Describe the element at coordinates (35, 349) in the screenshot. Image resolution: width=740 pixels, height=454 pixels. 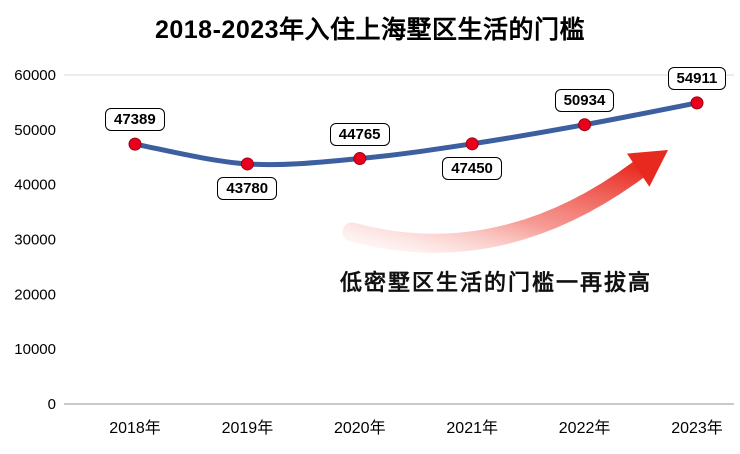
I see `y-tick-label: 10000` at that location.